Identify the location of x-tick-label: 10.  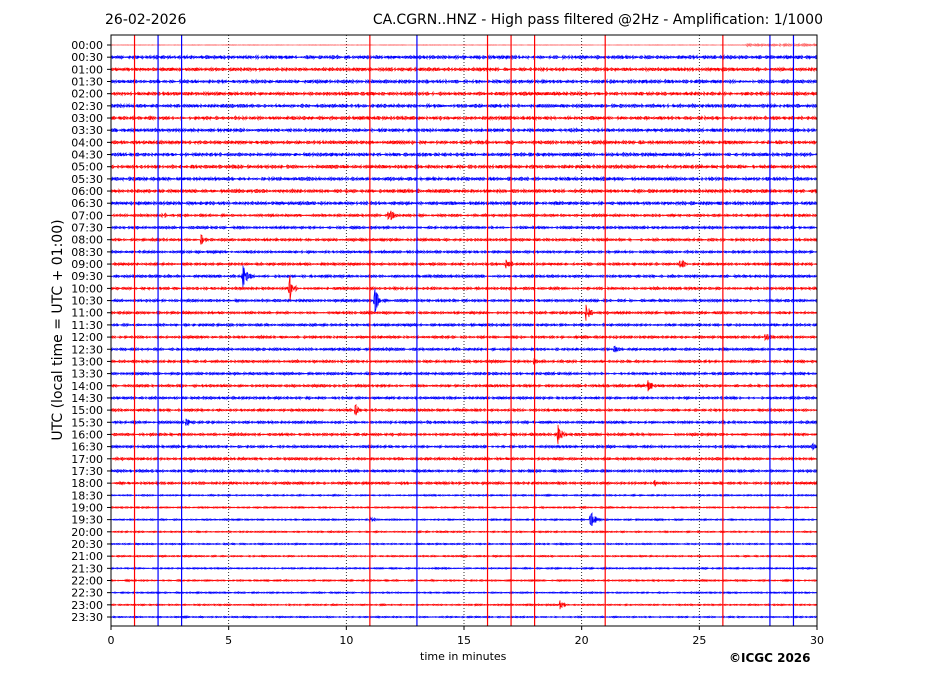
(346, 640).